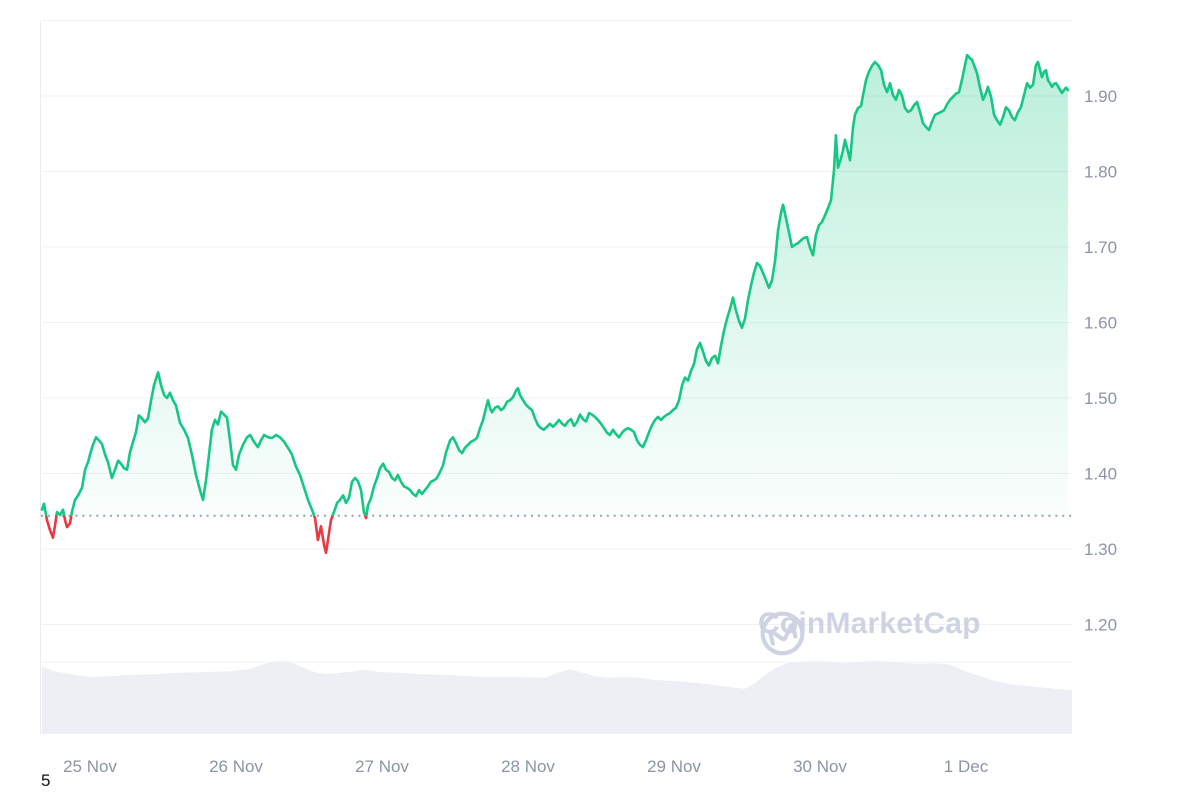 Image resolution: width=1200 pixels, height=800 pixels. I want to click on y-tick-label: 1.20, so click(1100, 625).